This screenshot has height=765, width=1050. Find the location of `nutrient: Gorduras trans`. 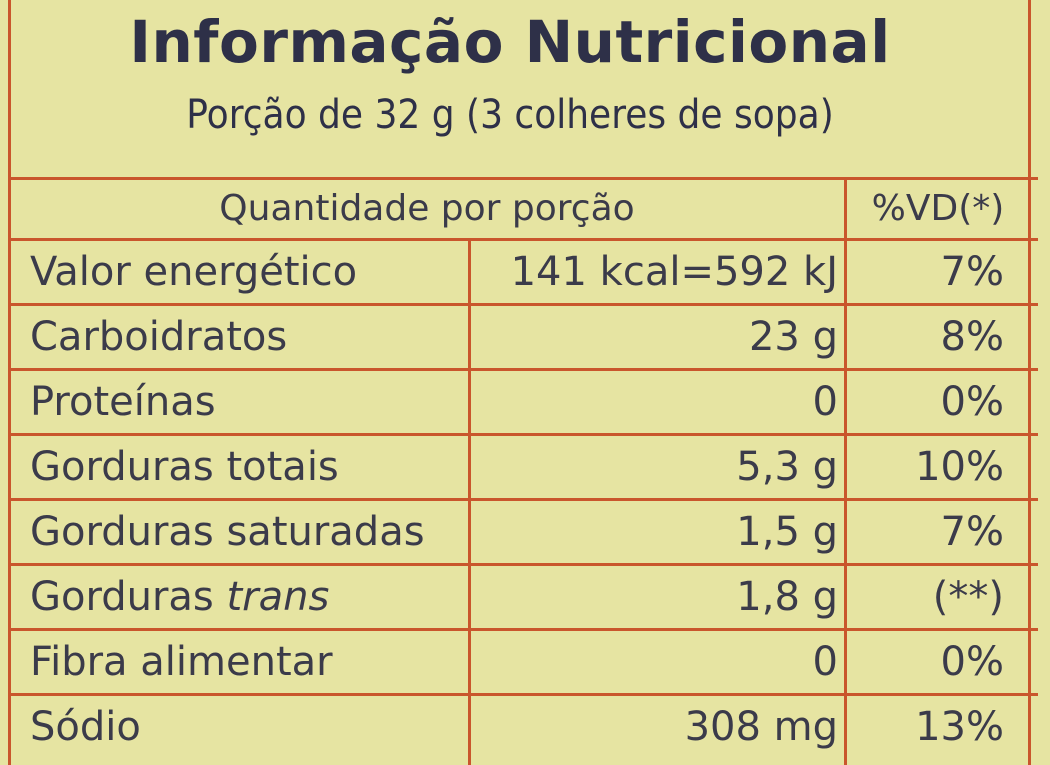

nutrient: Gorduras trans is located at coordinates (179, 597).